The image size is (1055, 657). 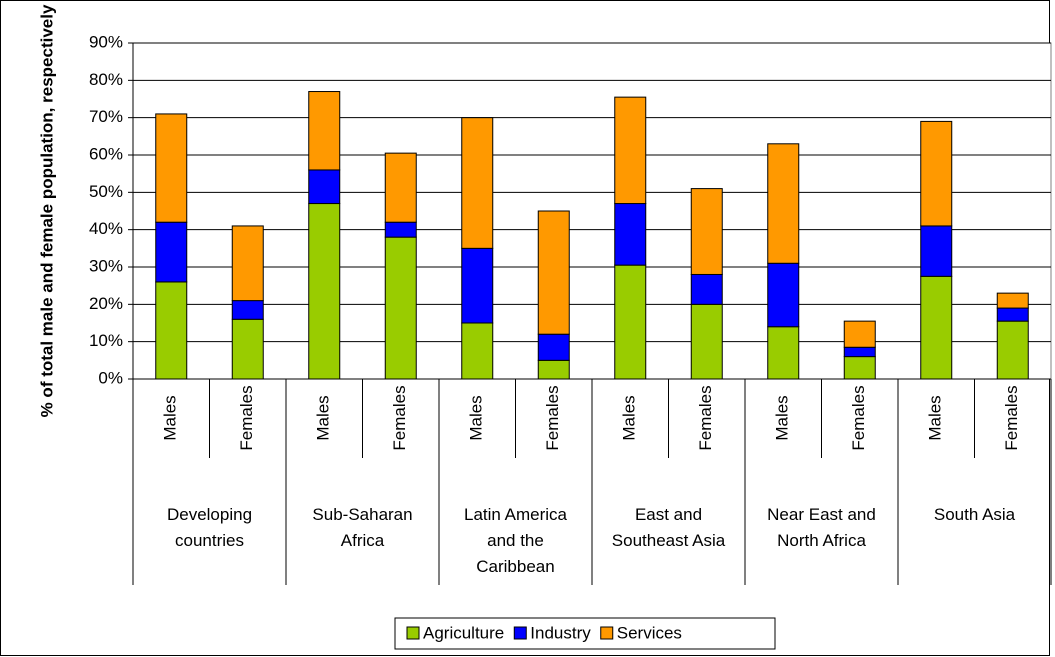 I want to click on y-tick-label: 30%, so click(x=106, y=265).